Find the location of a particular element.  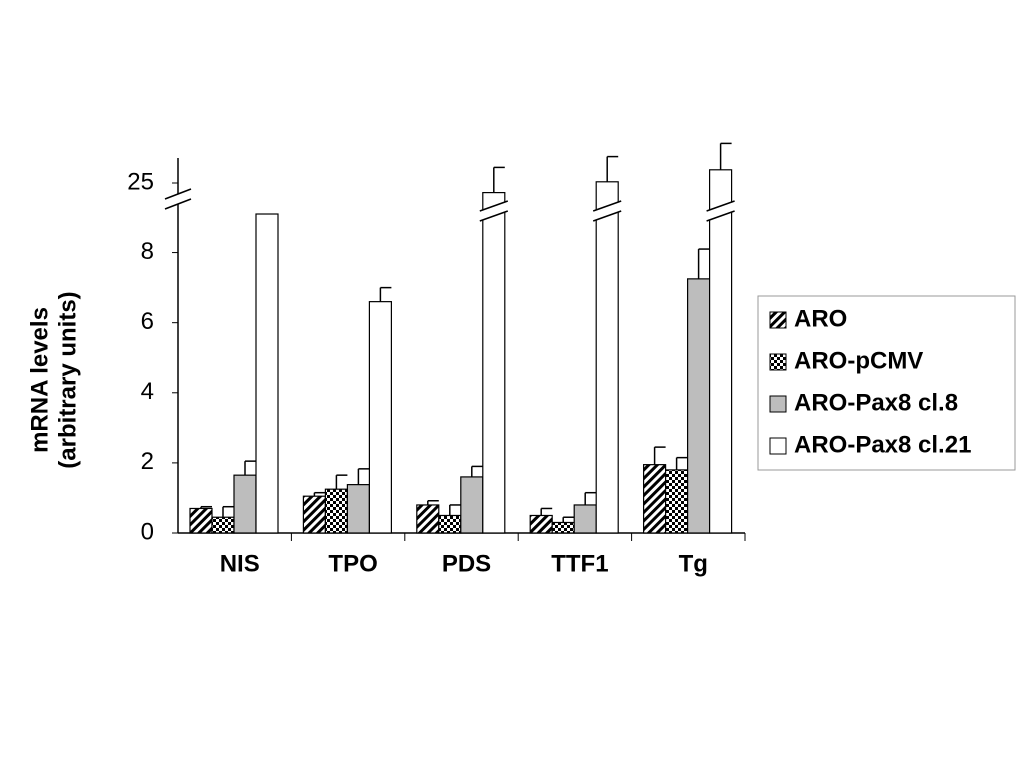

x-tick-label: NIS is located at coordinates (240, 563).